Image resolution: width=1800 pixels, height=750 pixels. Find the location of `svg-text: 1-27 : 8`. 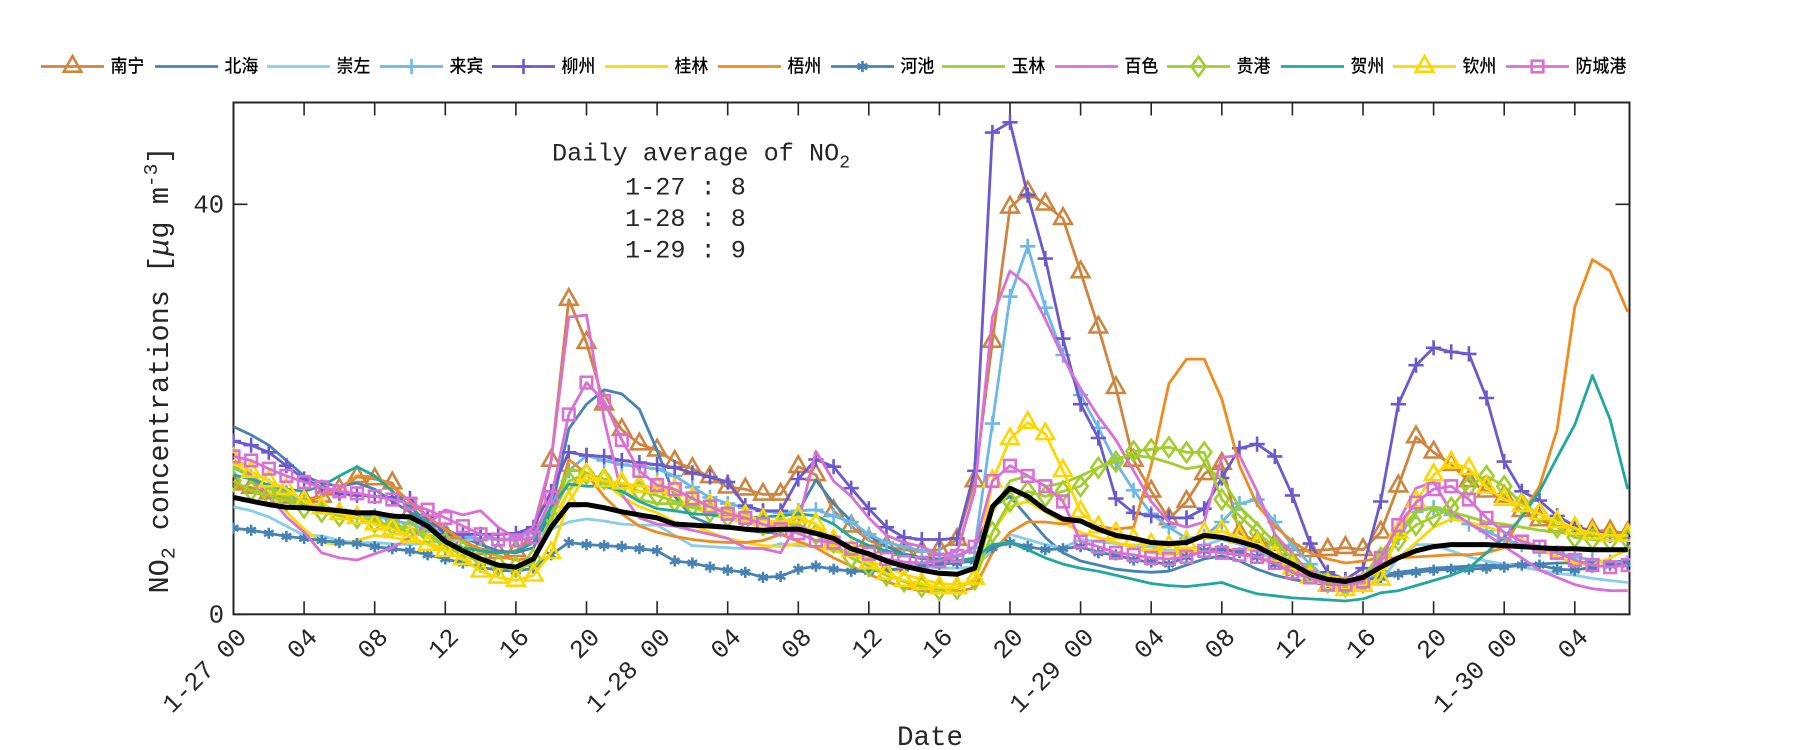

svg-text: 1-27 : 8 is located at coordinates (685, 188).